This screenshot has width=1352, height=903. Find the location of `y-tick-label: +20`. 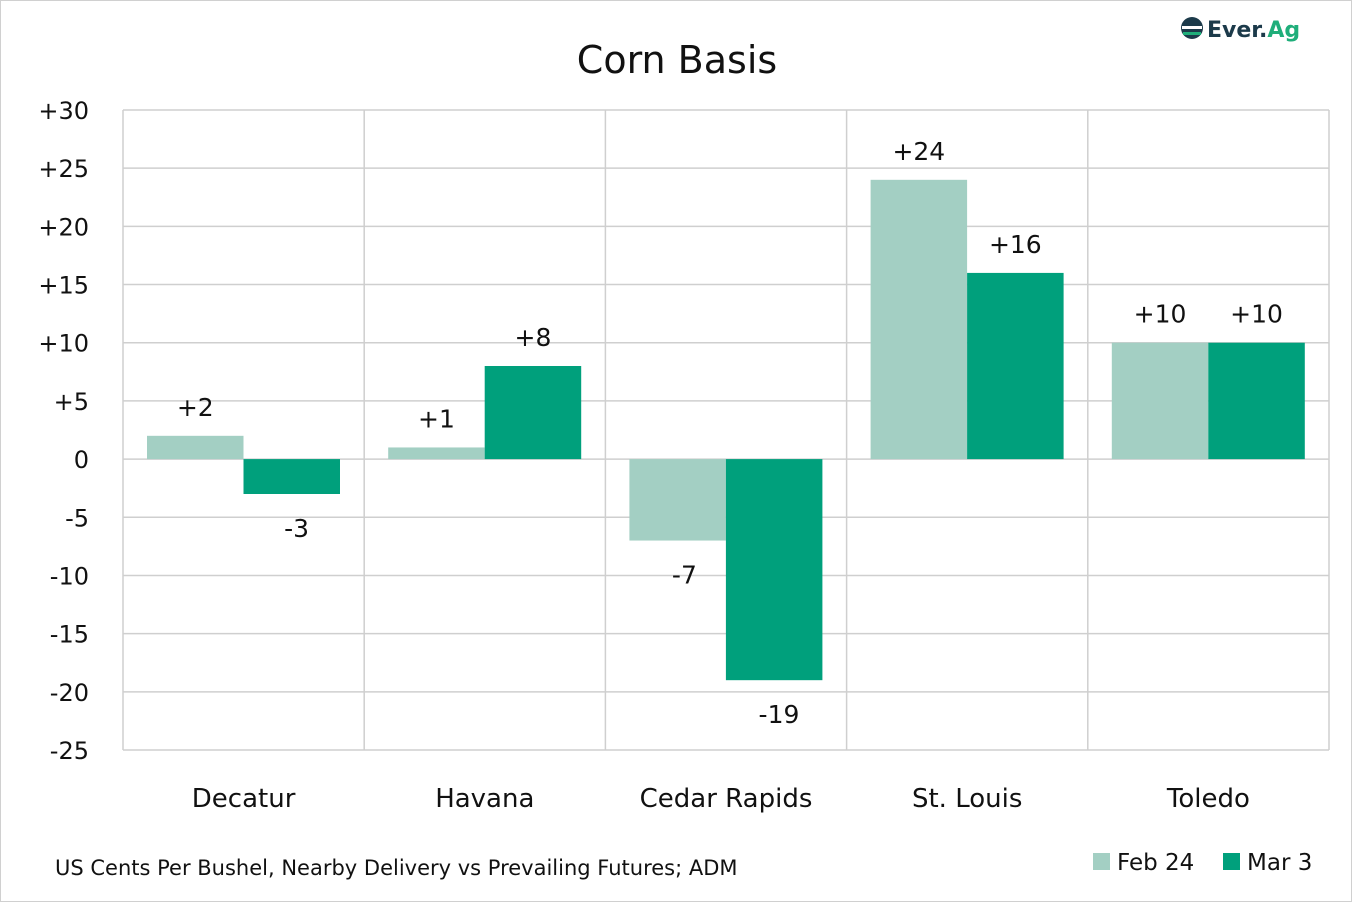

y-tick-label: +20 is located at coordinates (63, 227).